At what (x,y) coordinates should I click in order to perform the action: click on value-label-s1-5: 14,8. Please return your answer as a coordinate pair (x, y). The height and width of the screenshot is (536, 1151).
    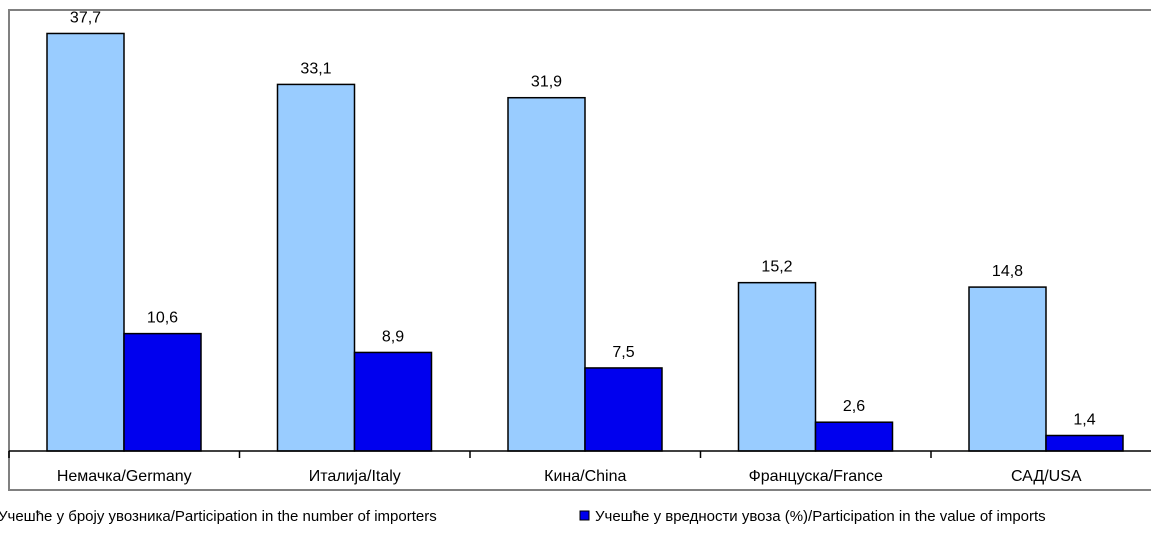
    Looking at the image, I should click on (1007, 271).